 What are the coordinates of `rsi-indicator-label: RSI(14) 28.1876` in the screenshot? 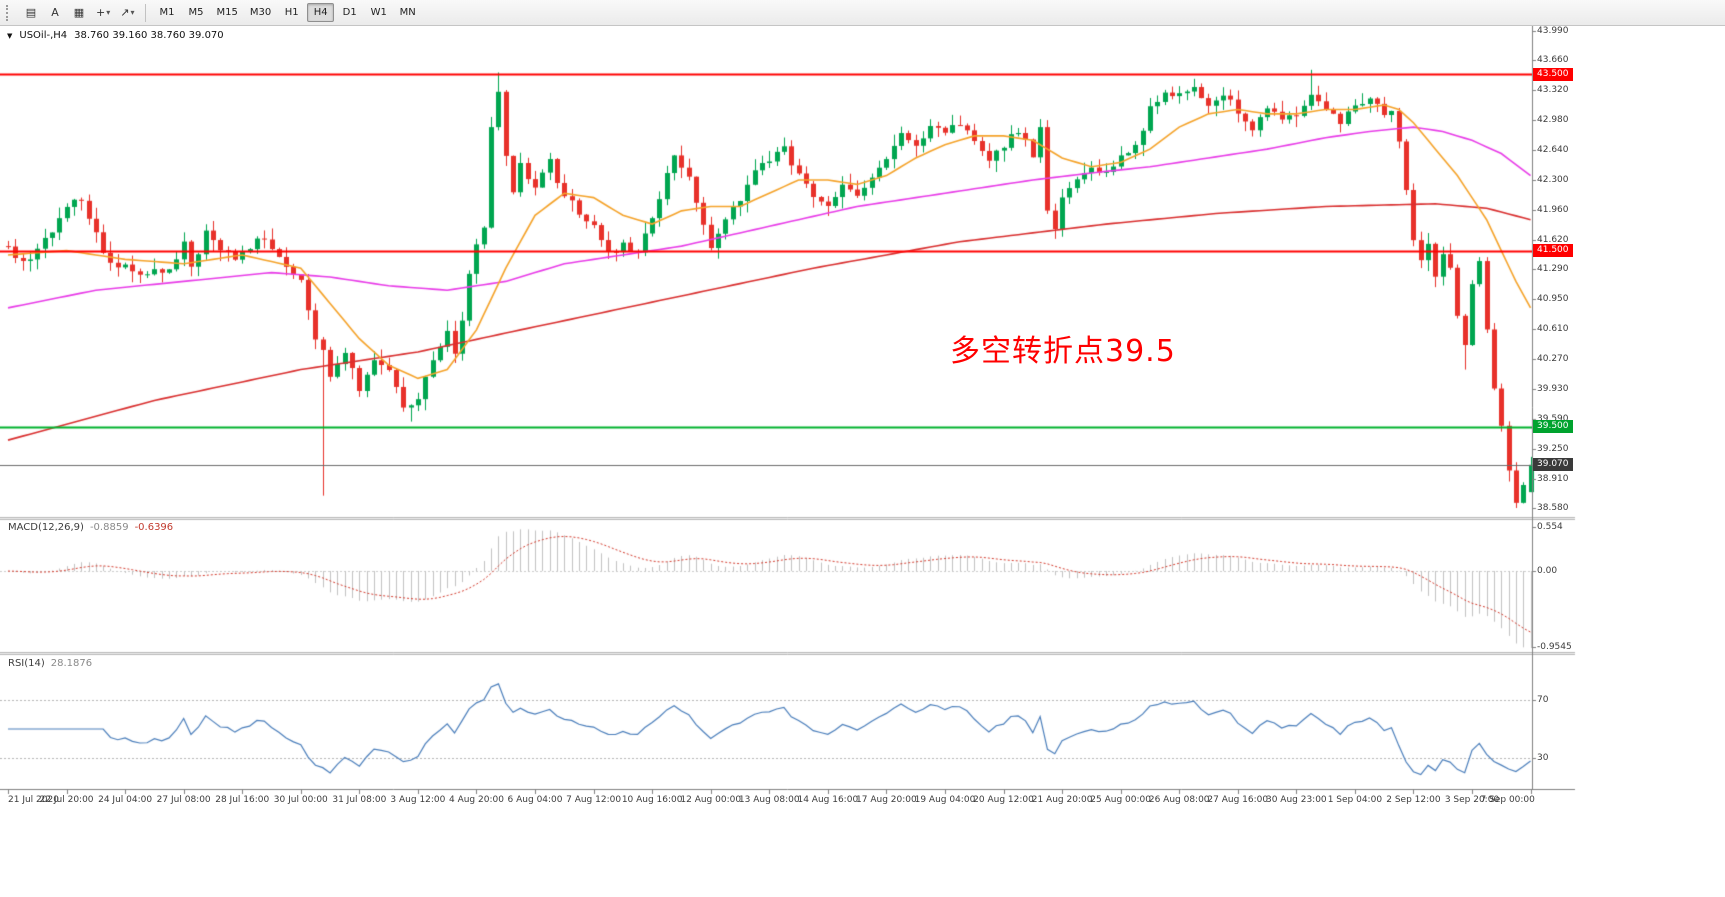 It's located at (50, 663).